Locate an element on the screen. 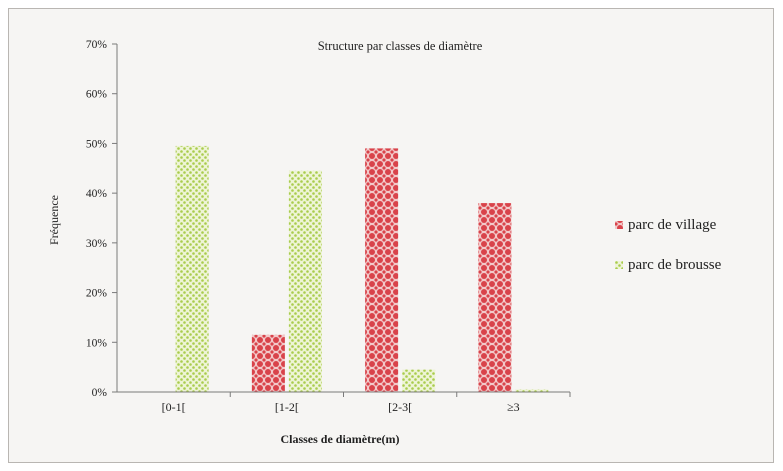 Image resolution: width=783 pixels, height=471 pixels. y-tick-label: 20% is located at coordinates (97, 294).